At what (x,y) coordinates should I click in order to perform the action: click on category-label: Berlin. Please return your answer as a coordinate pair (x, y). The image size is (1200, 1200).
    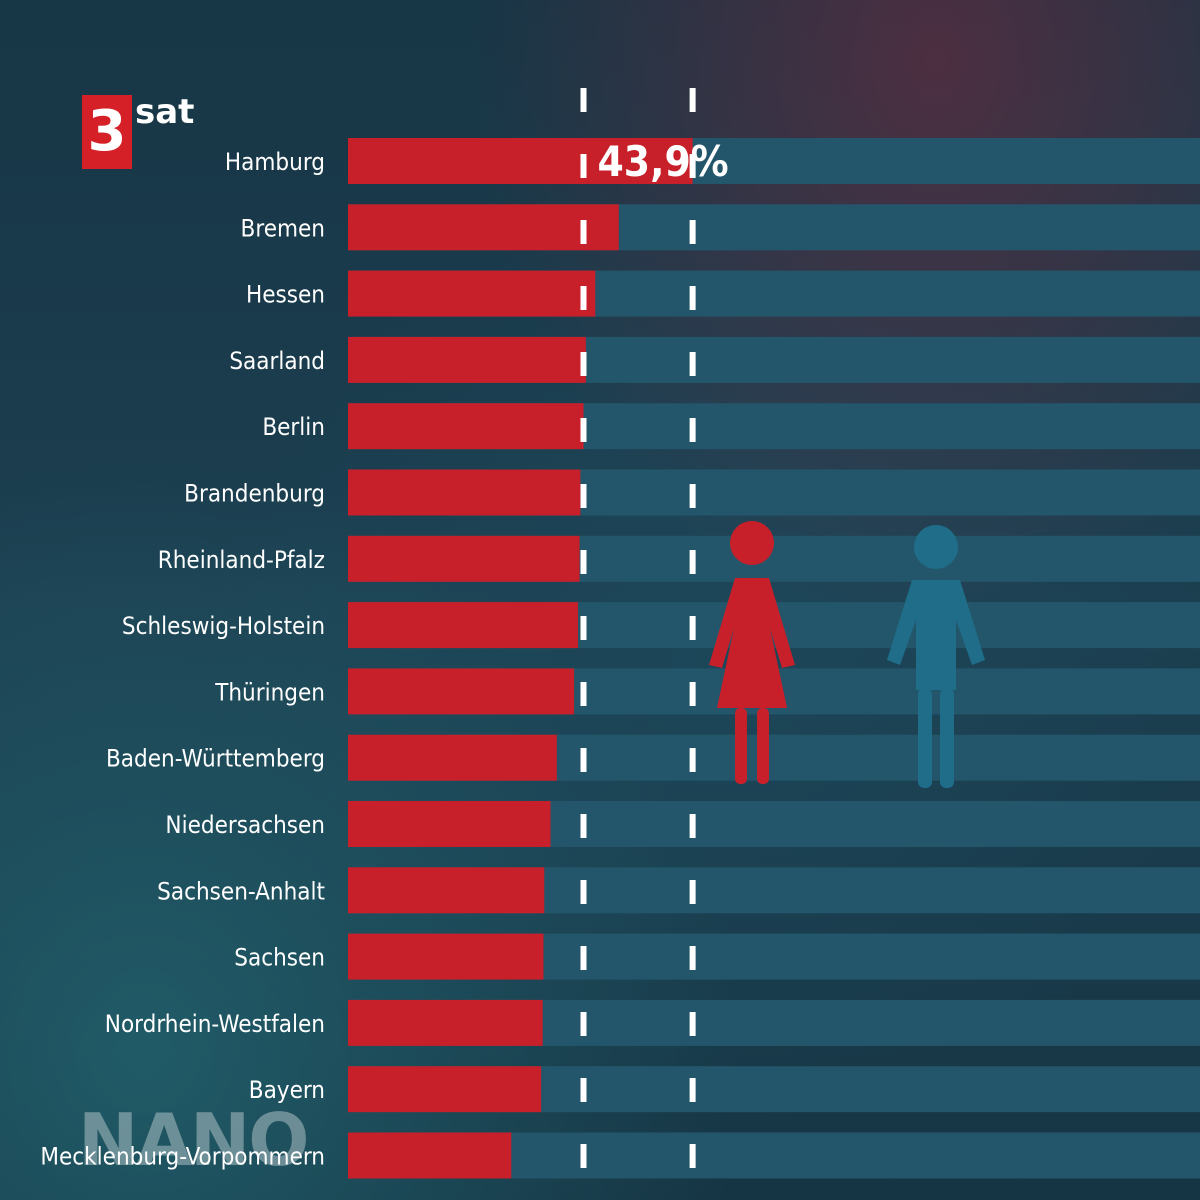
    Looking at the image, I should click on (293, 427).